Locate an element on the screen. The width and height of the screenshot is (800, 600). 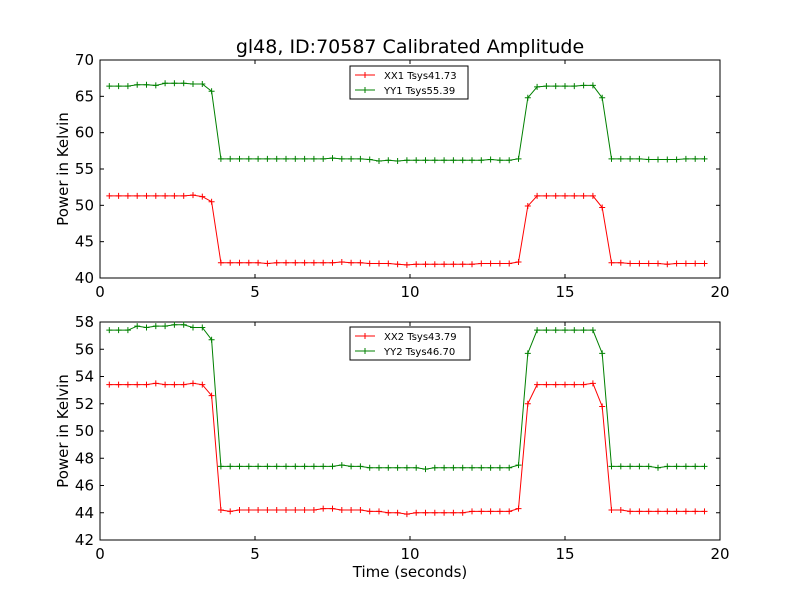
y-tick-label: 54 is located at coordinates (84, 377).